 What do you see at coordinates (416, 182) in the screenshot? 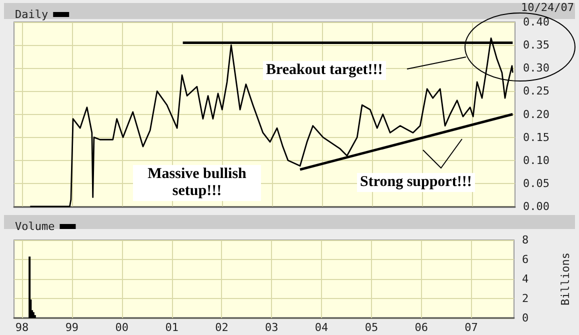
I see `annotation: Strong support!!!` at bounding box center [416, 182].